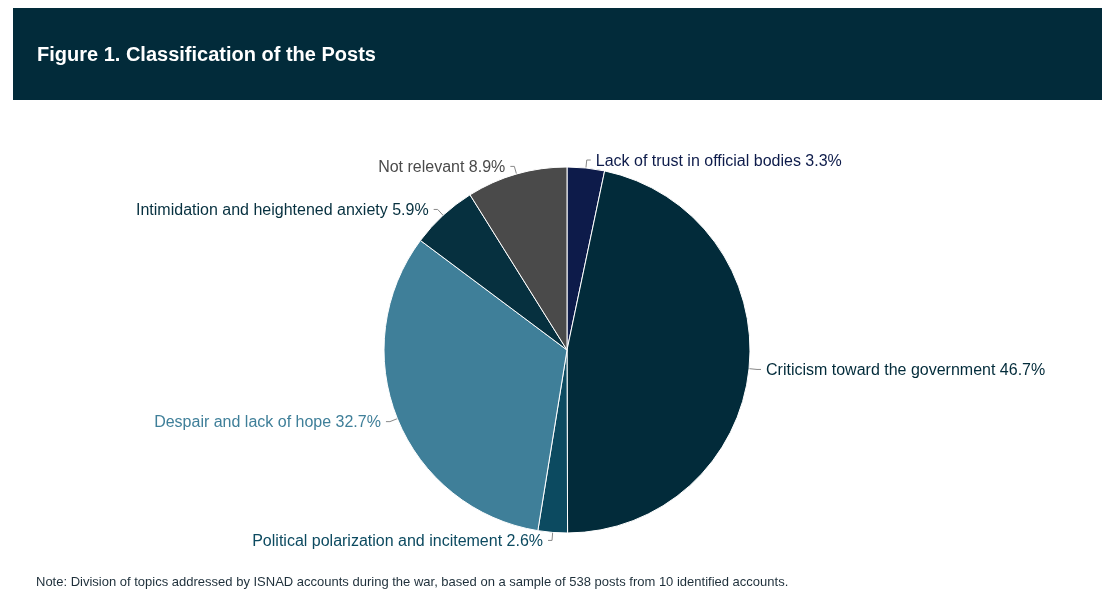 The image size is (1110, 606). I want to click on slice-label: Political polarization and incitement 2.6%, so click(398, 540).